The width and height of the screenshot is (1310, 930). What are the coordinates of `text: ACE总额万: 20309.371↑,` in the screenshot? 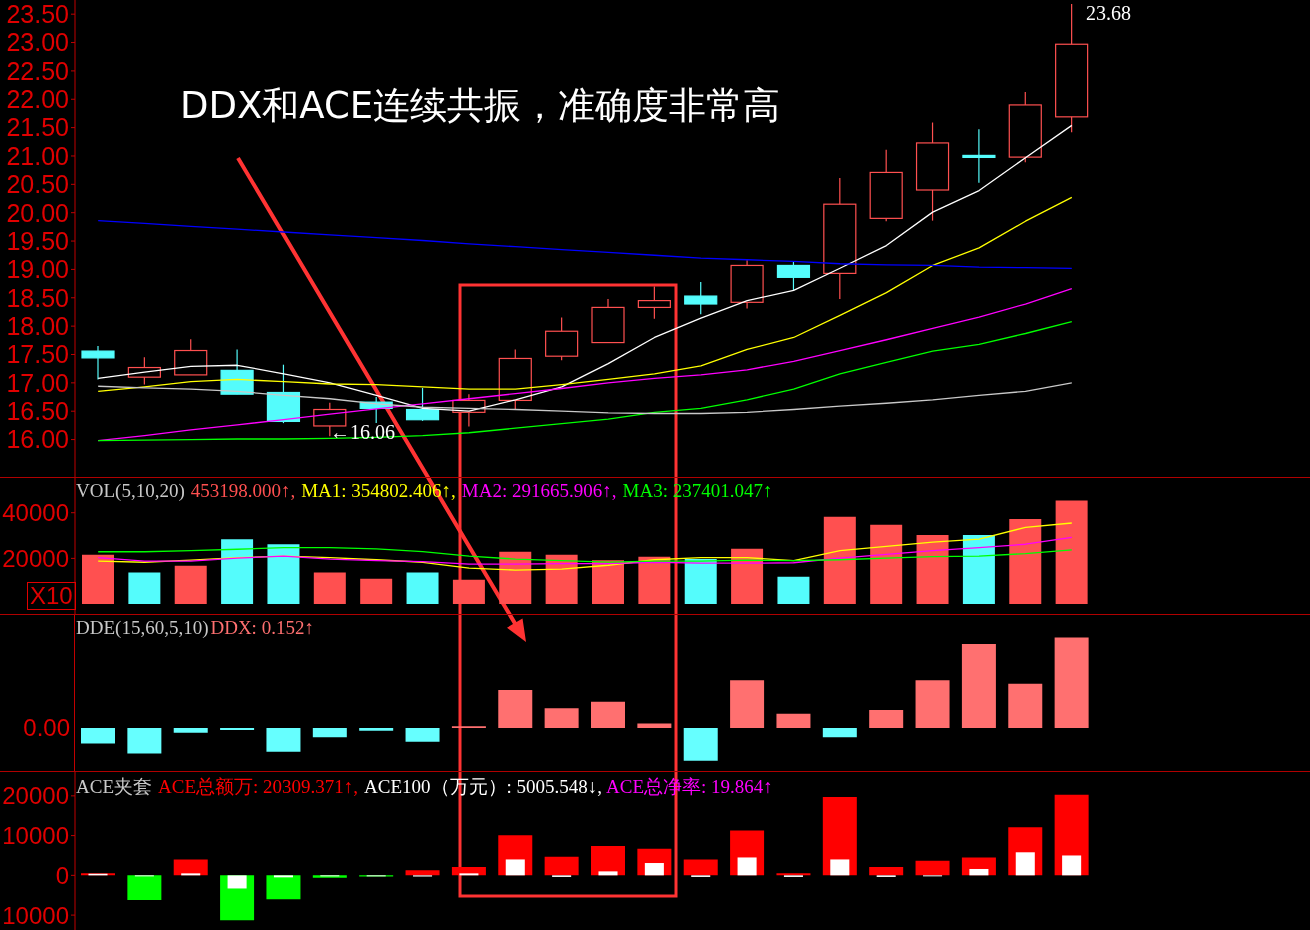 It's located at (258, 786).